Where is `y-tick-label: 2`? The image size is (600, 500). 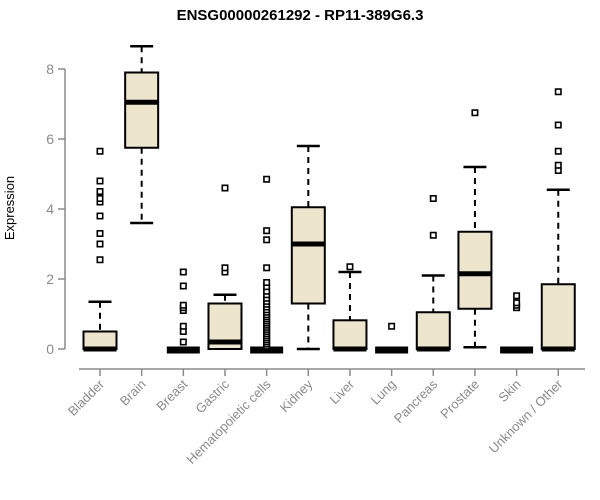
y-tick-label: 2 is located at coordinates (50, 279).